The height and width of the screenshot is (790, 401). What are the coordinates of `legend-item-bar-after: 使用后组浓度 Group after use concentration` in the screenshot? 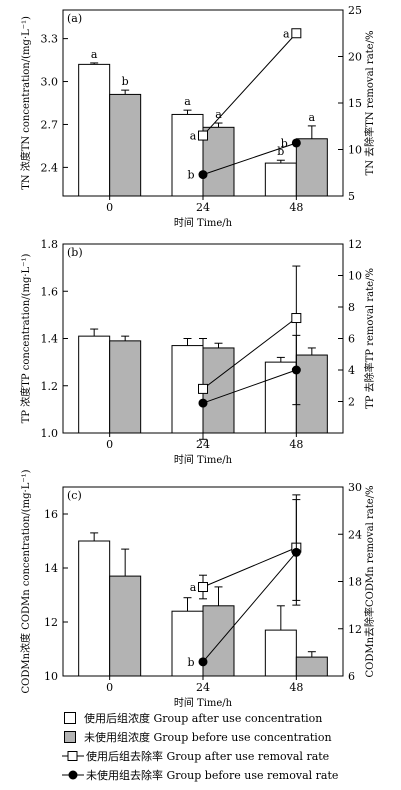 It's located at (227, 717).